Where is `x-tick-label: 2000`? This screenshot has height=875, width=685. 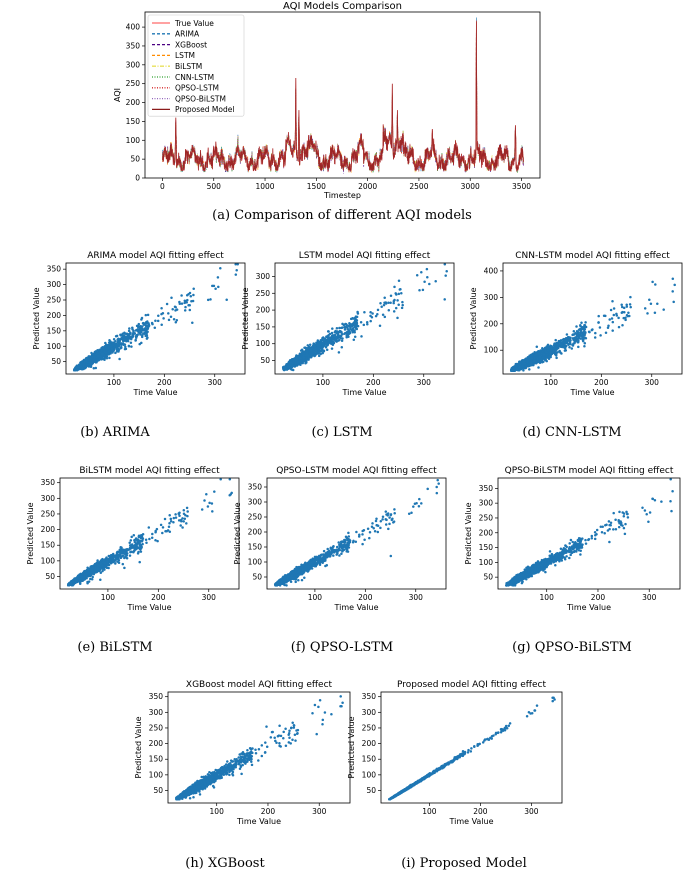
x-tick-label: 2000 is located at coordinates (367, 186).